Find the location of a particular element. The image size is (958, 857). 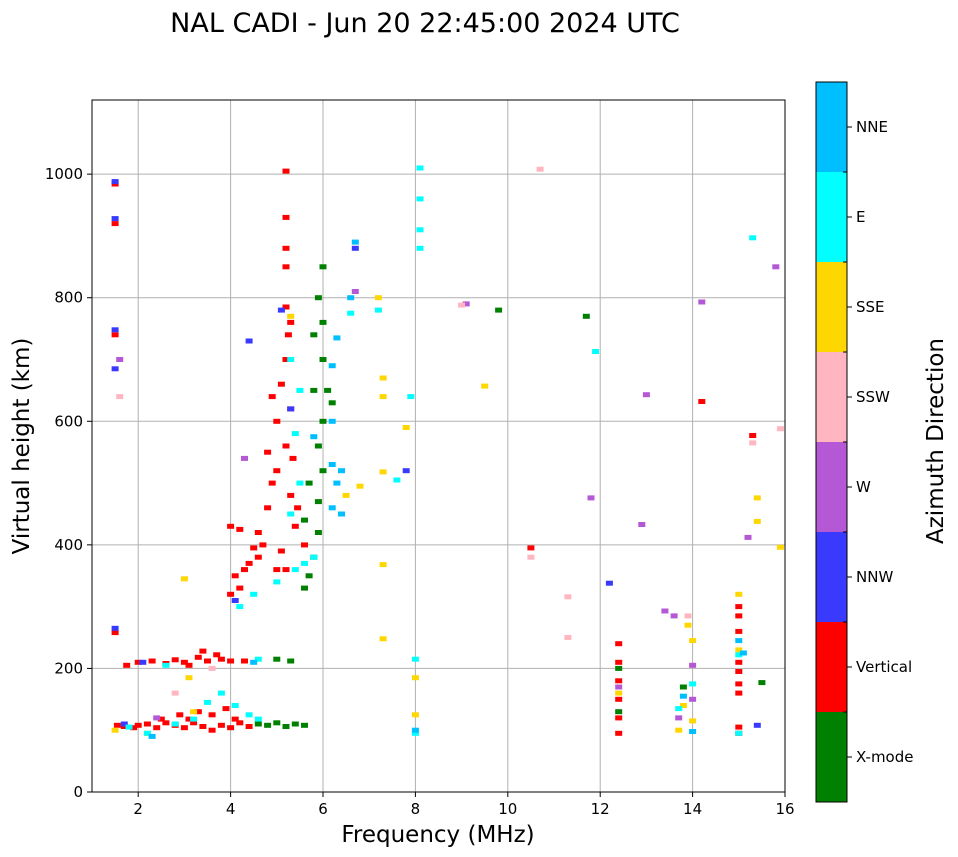

colorbar-segment-nnw is located at coordinates (831, 577).